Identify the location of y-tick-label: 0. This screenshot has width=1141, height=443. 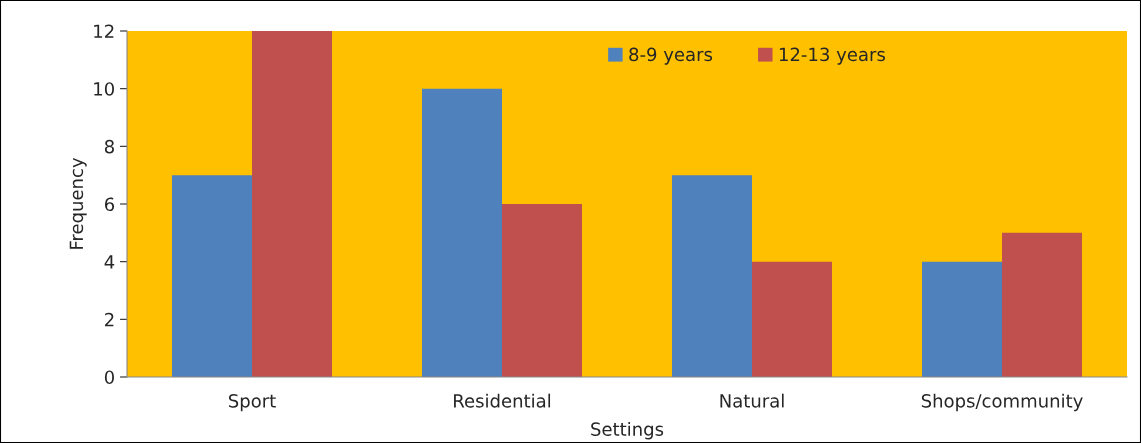
(109, 377).